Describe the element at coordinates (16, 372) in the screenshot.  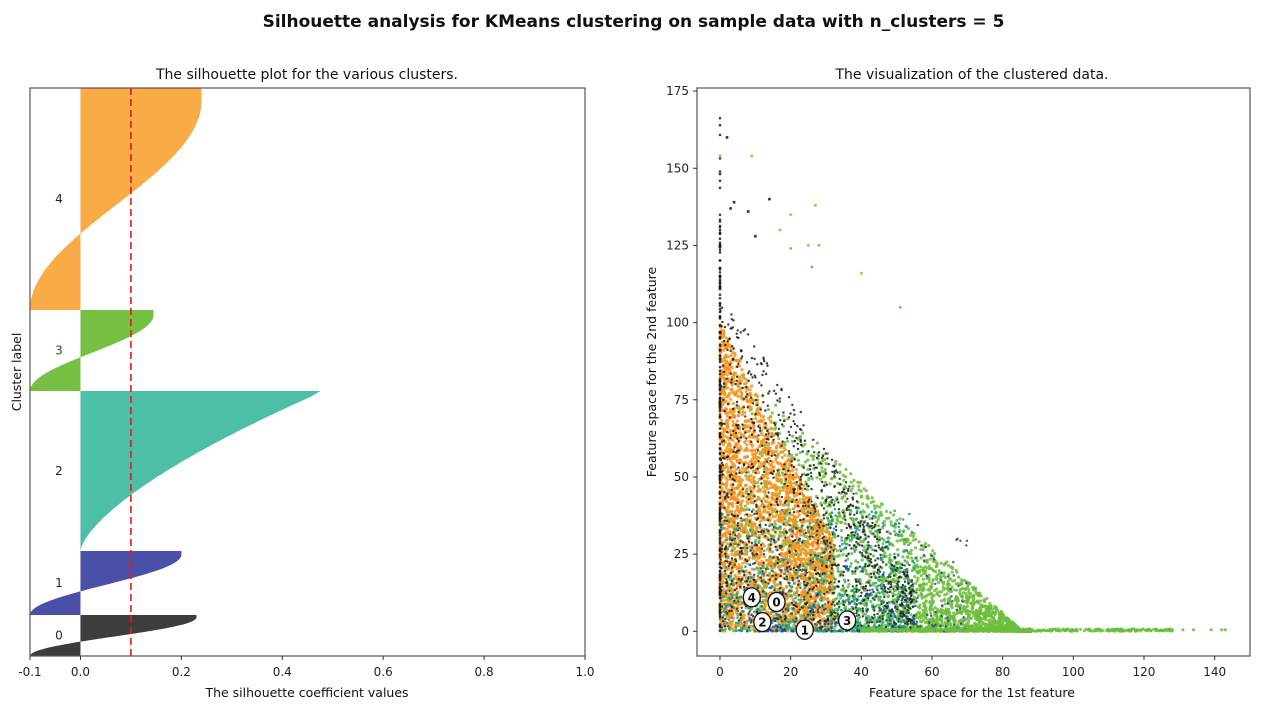
I see `silhouette-y-label: Cluster label` at that location.